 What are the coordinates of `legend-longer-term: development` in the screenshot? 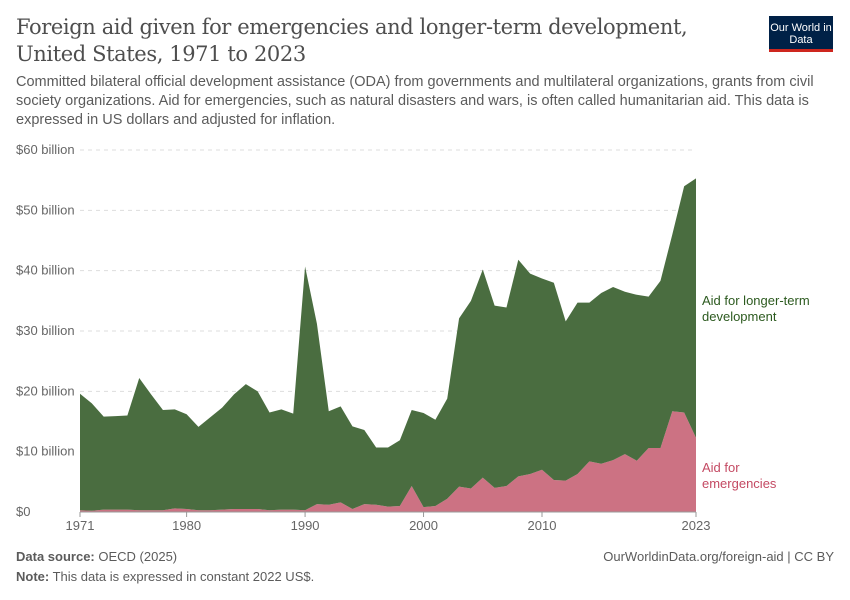 It's located at (739, 316).